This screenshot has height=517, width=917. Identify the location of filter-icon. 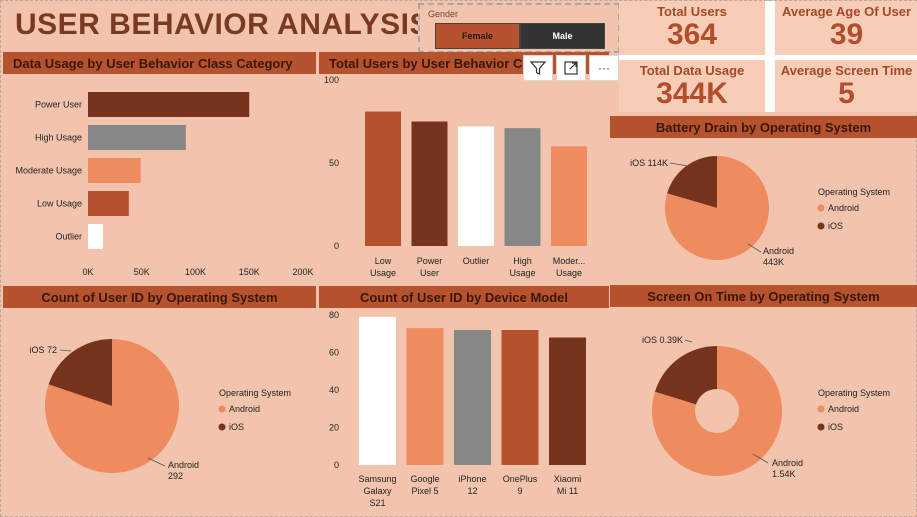
(538, 68).